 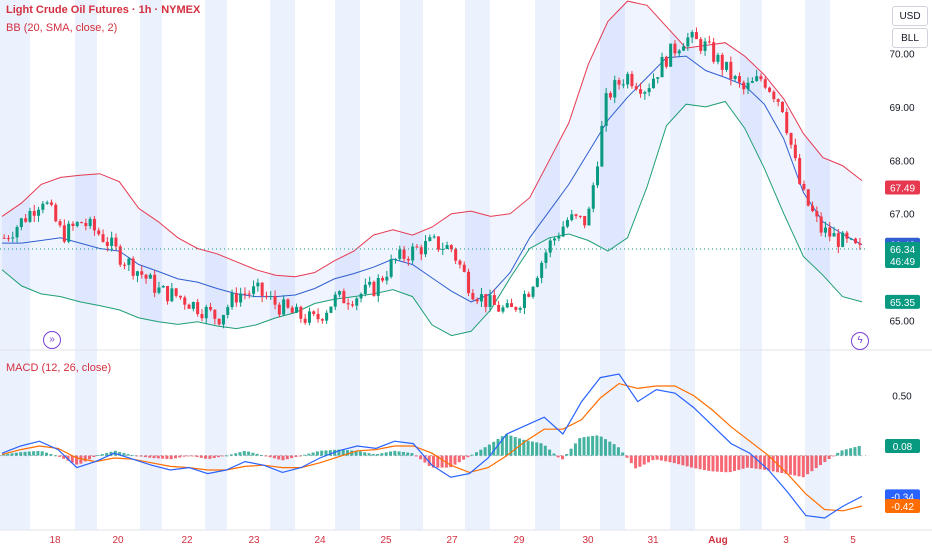 I want to click on price-label: 67.49, so click(x=902, y=189).